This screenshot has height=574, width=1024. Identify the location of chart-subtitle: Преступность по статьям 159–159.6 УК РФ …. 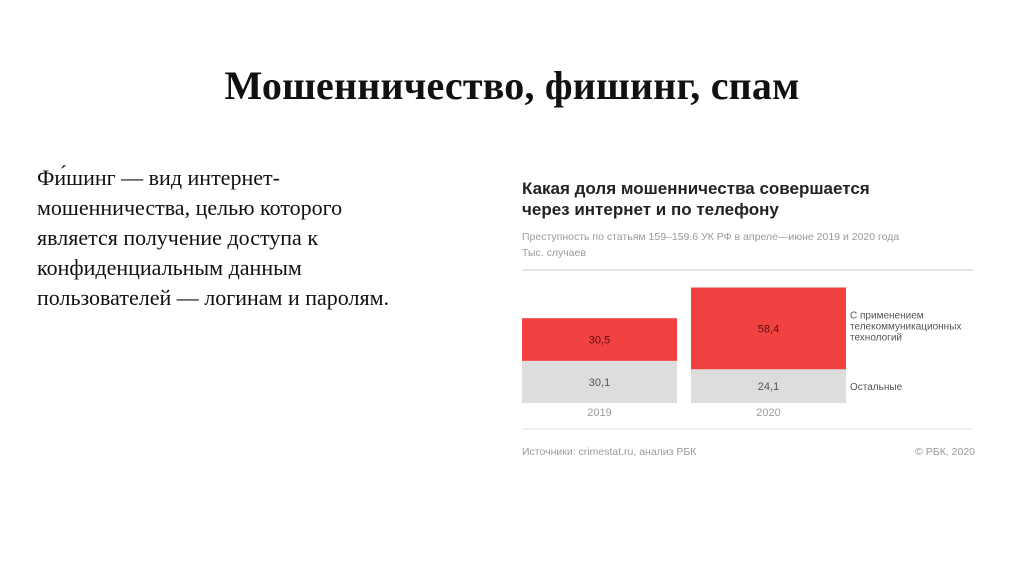
(711, 245).